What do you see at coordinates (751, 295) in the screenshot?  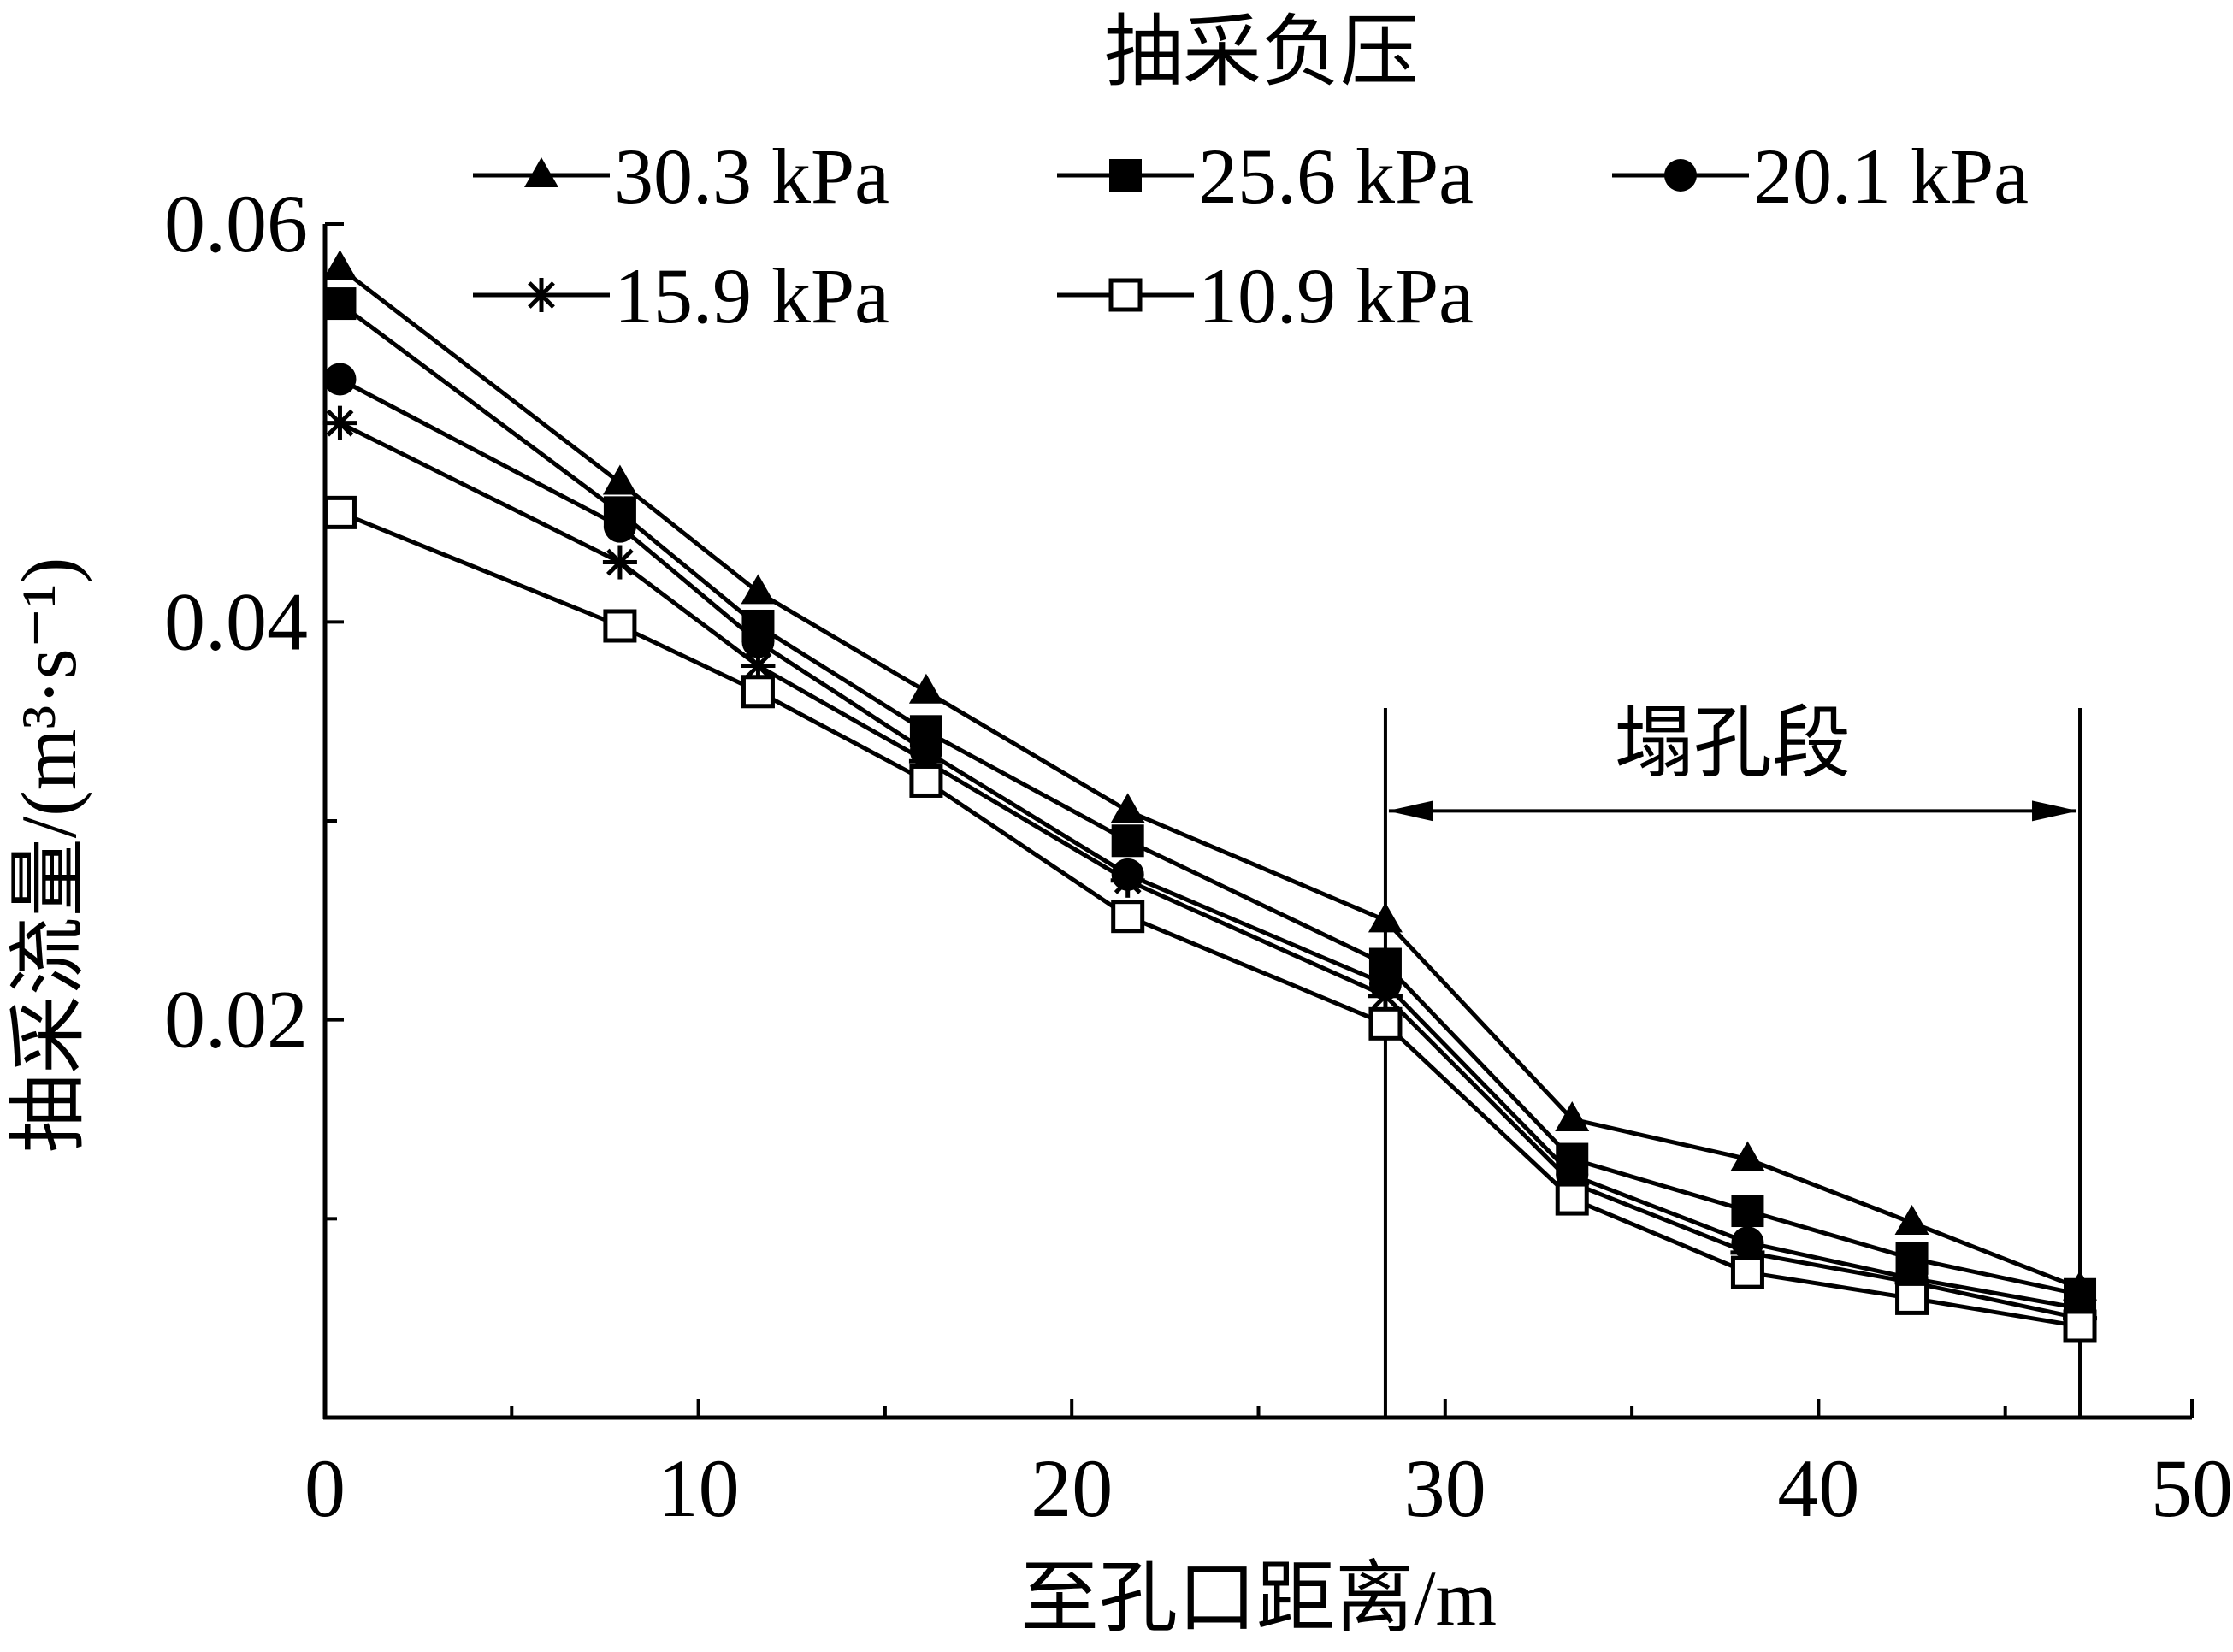 I see `legend-label: 15.9 kPa` at bounding box center [751, 295].